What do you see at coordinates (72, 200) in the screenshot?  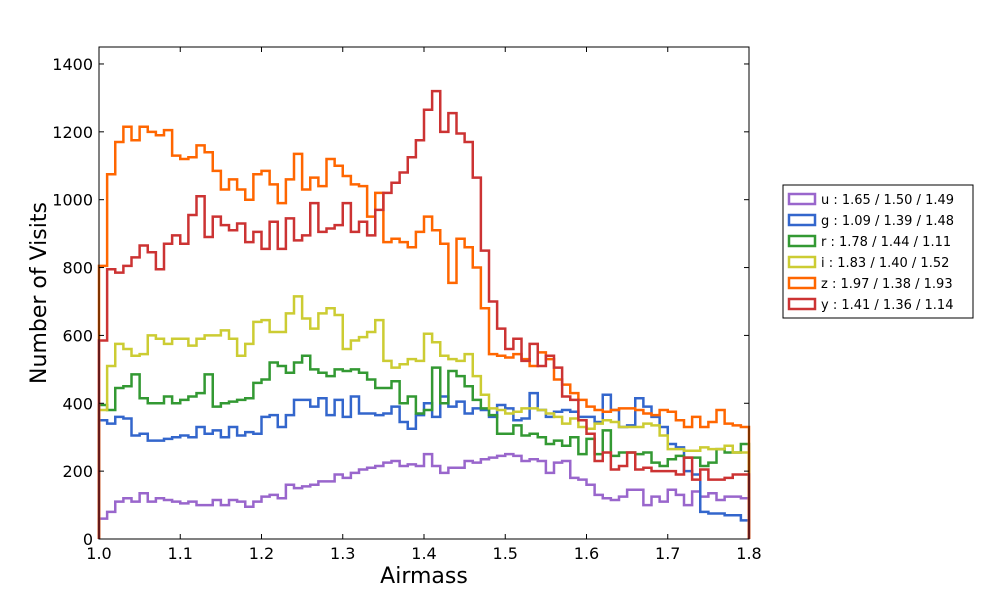 I see `y-tick-label: 1000` at bounding box center [72, 200].